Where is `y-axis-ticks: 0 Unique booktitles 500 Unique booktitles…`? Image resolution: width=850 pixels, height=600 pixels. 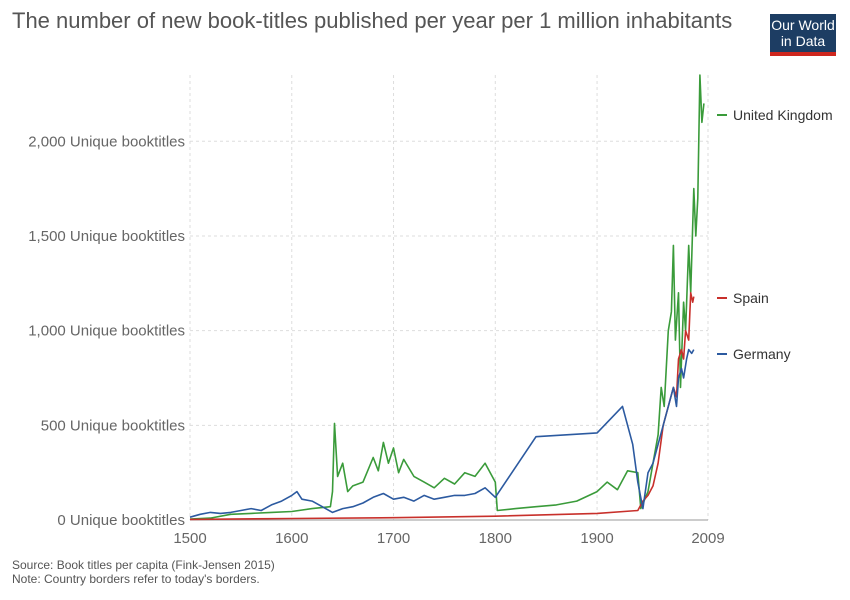
y-axis-ticks: 0 Unique booktitles 500 Unique booktitles… is located at coordinates (106, 331).